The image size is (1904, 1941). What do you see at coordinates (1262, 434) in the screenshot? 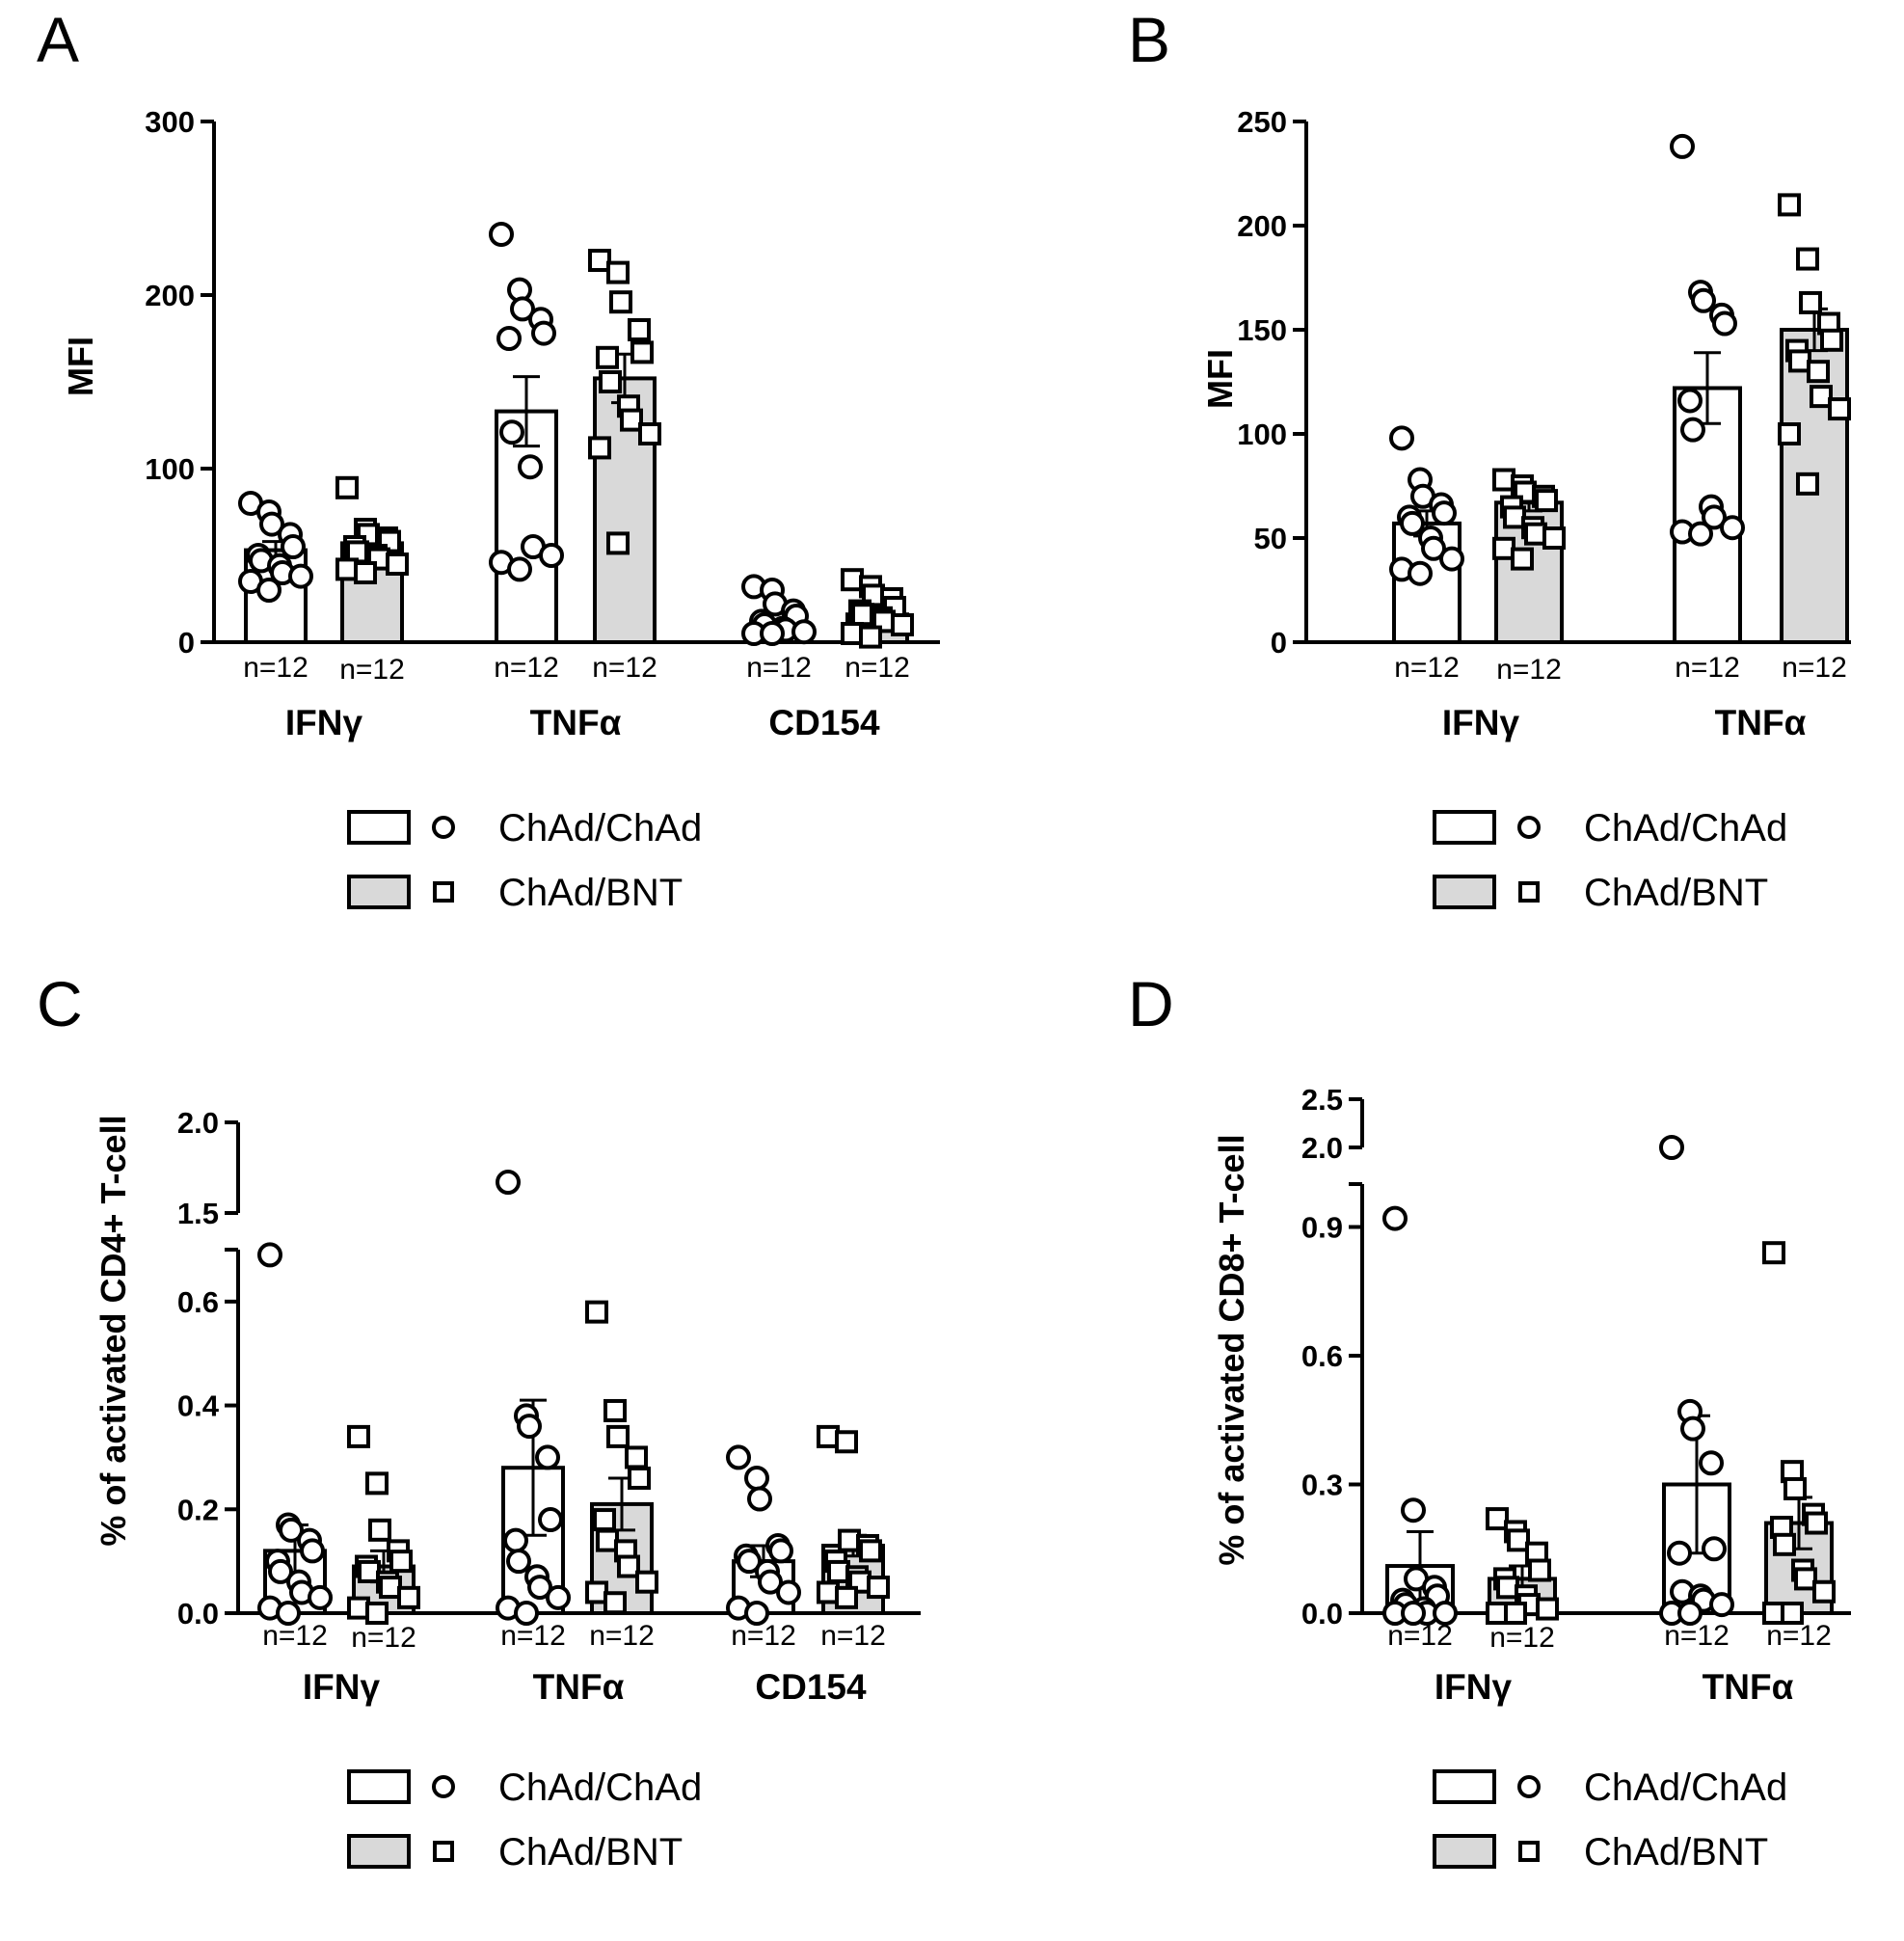
I see `y-tick-label: 100` at bounding box center [1262, 434].